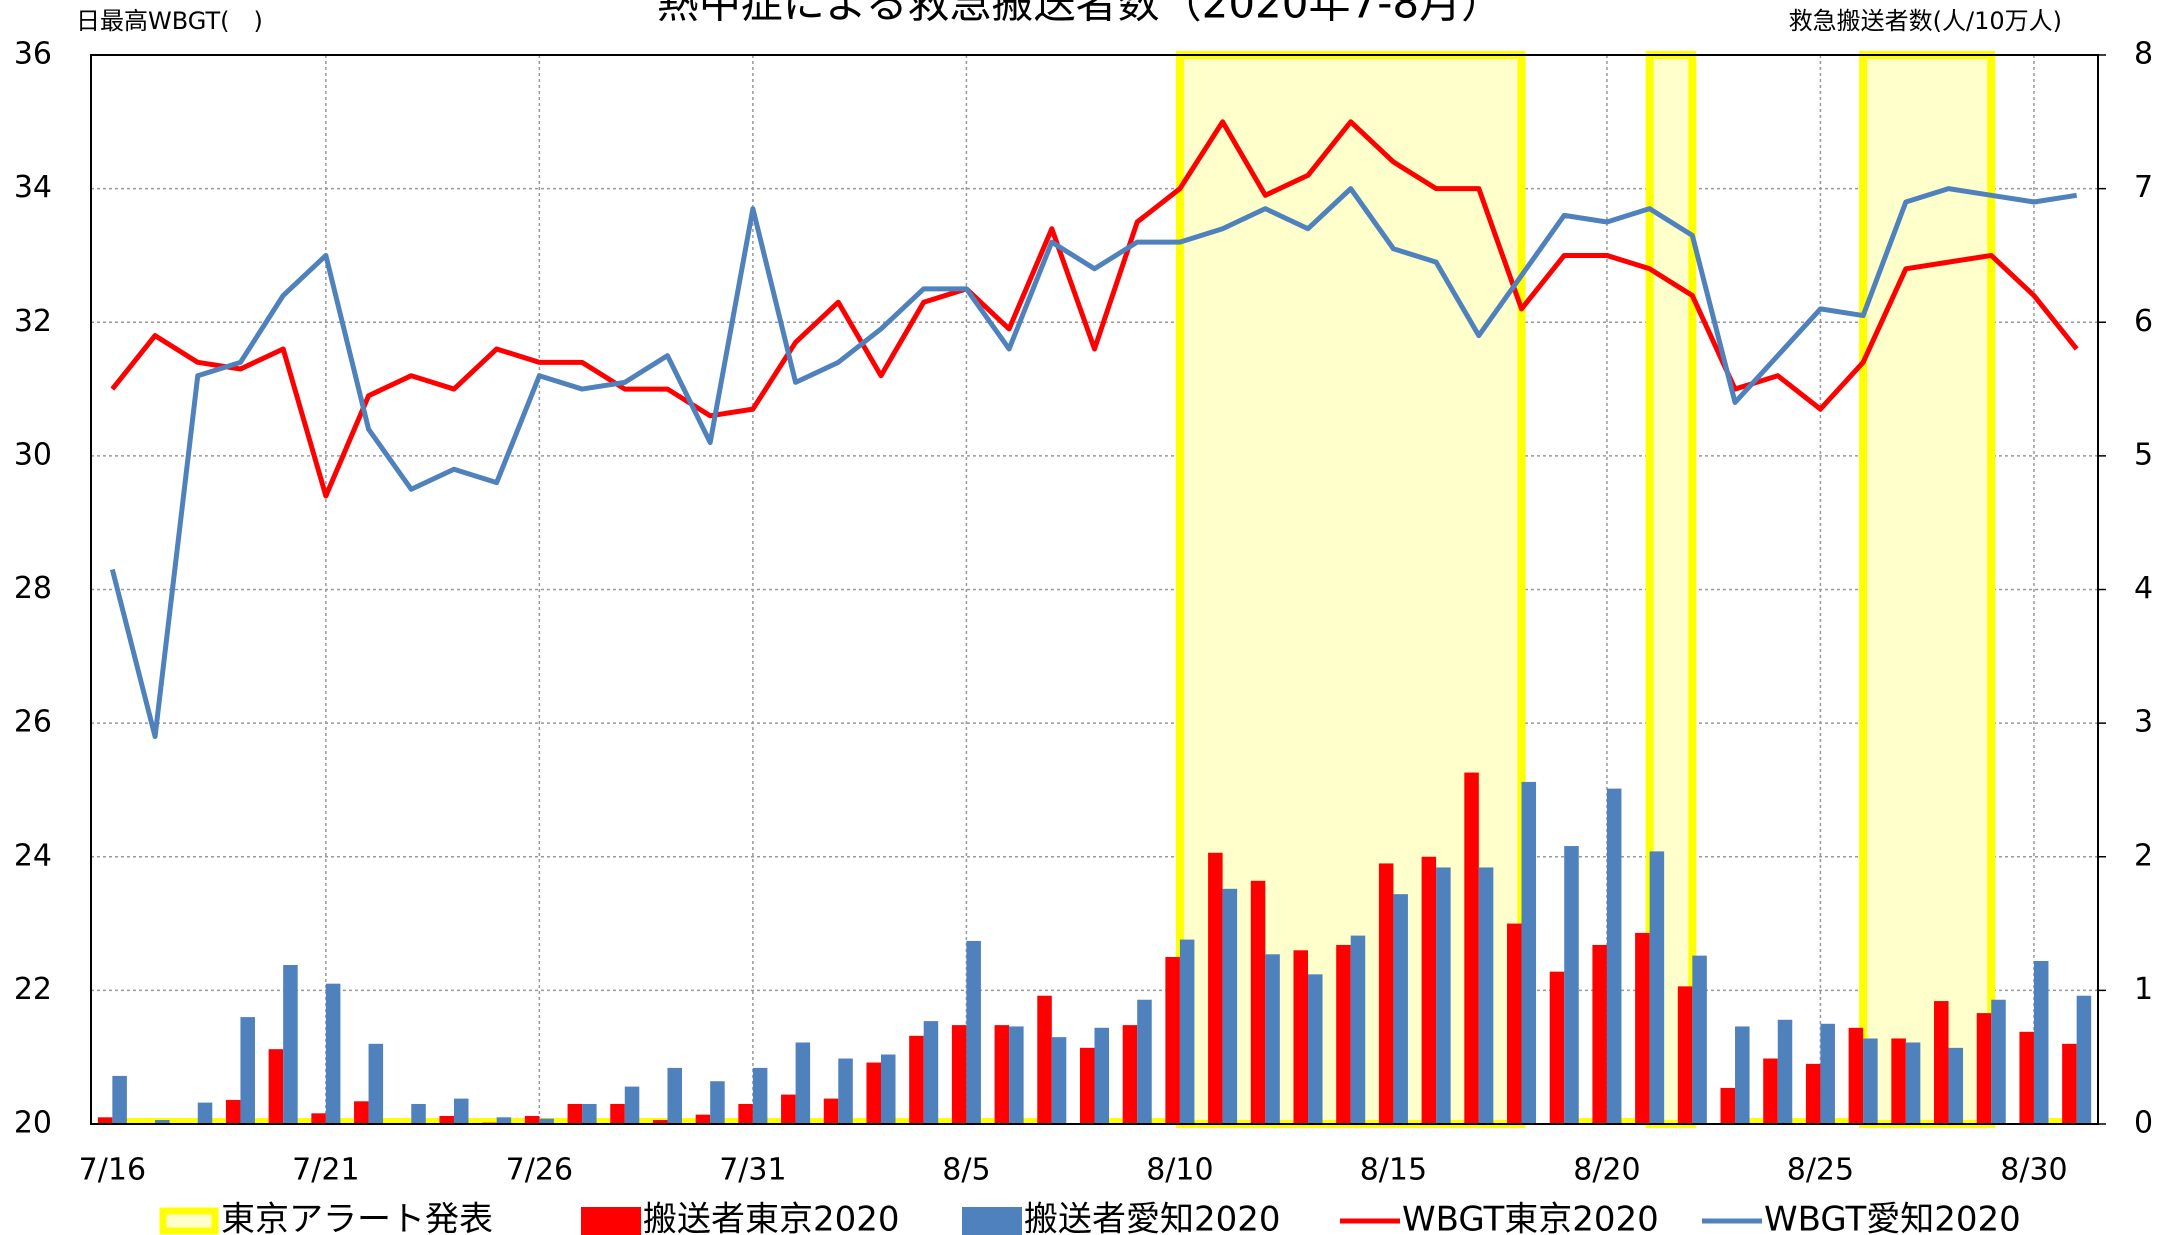 This screenshot has width=2159, height=1235. Describe the element at coordinates (966, 1170) in the screenshot. I see `x-tick-label: 8/5` at that location.